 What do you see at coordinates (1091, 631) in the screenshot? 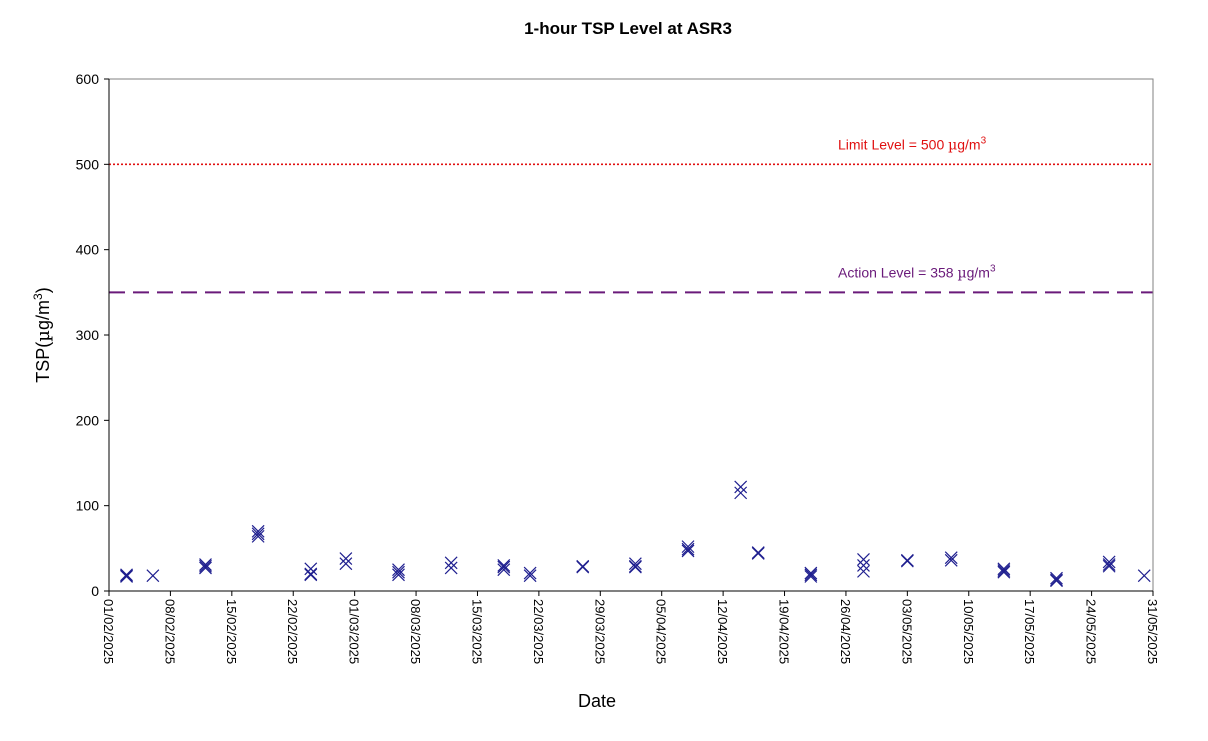
I see `x-tick-label: 24/05/2025` at bounding box center [1091, 631].